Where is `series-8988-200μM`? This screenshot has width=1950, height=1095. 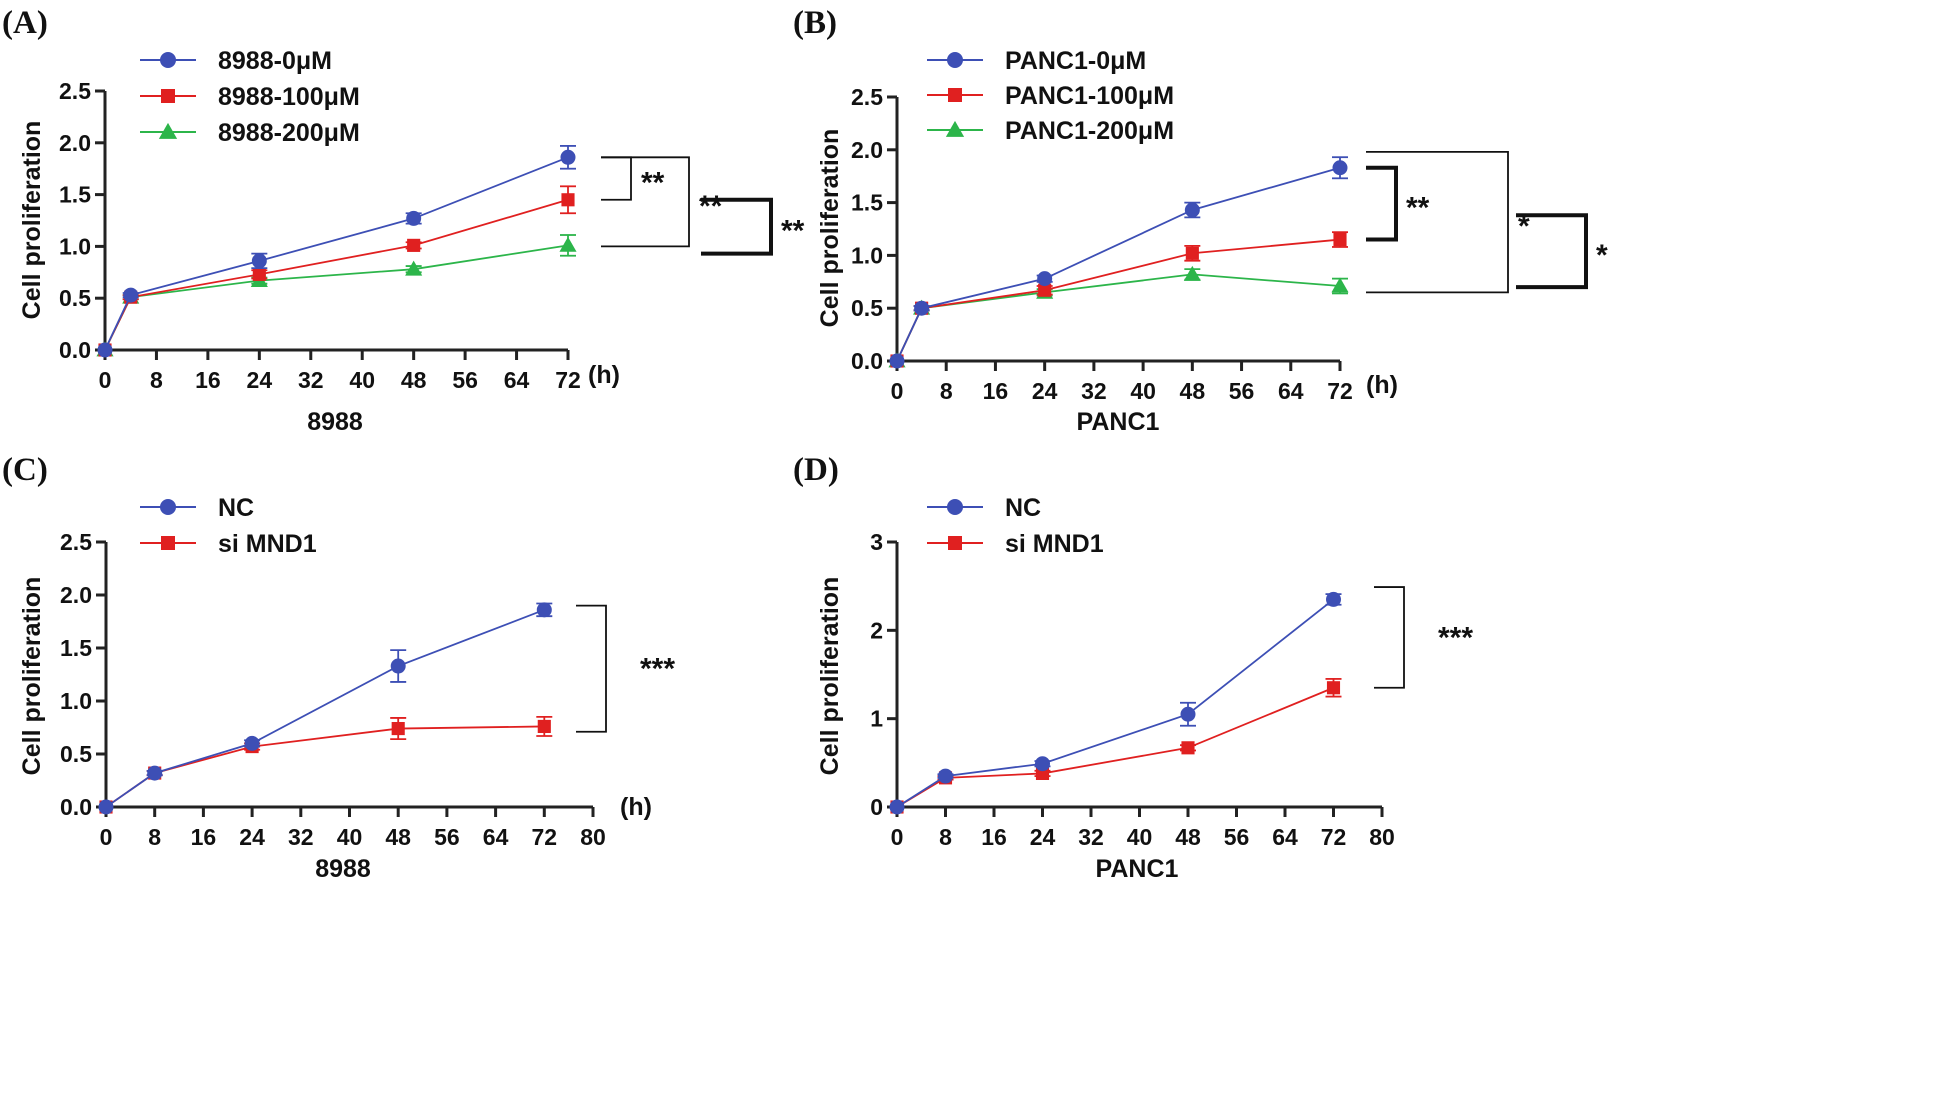 series-8988-200μM is located at coordinates (336, 295).